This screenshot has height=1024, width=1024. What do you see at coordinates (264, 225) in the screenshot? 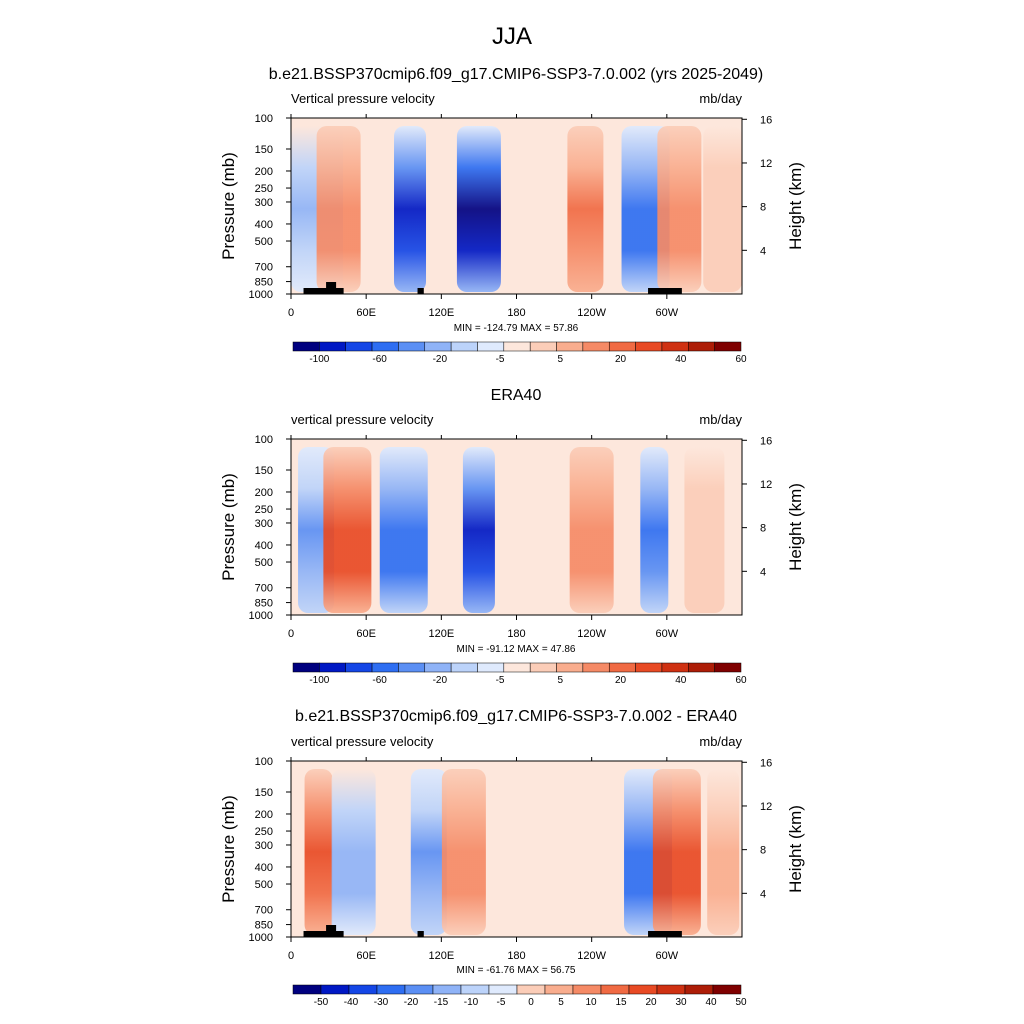
I see `y-tick-label: 400` at bounding box center [264, 225].